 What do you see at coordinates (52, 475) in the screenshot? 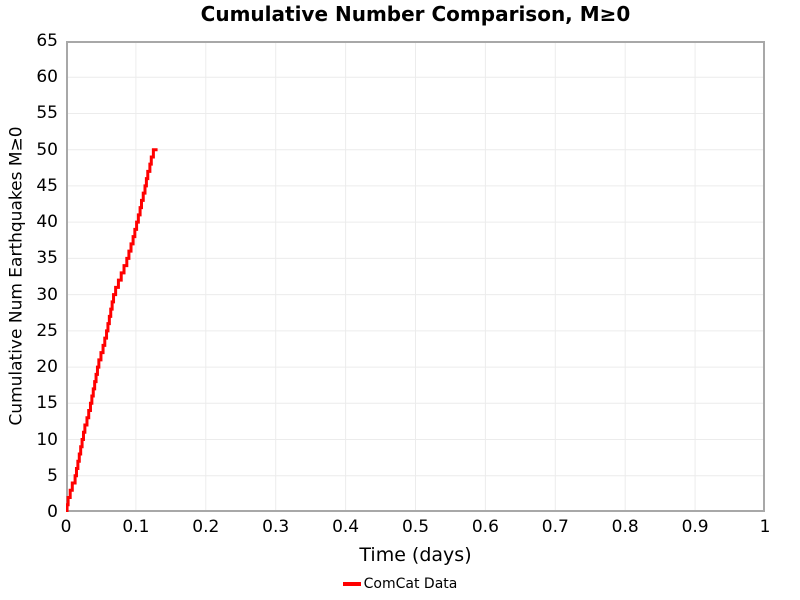
I see `y-tick-5: 5` at bounding box center [52, 475].